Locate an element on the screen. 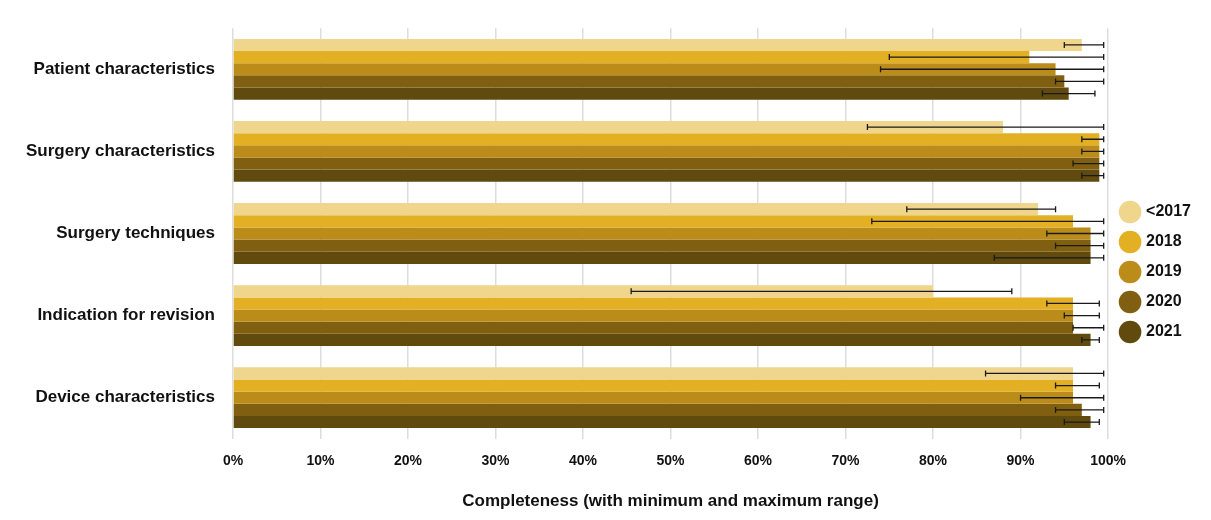 The height and width of the screenshot is (520, 1211). y-tick-label: Surgery techniques is located at coordinates (135, 233).